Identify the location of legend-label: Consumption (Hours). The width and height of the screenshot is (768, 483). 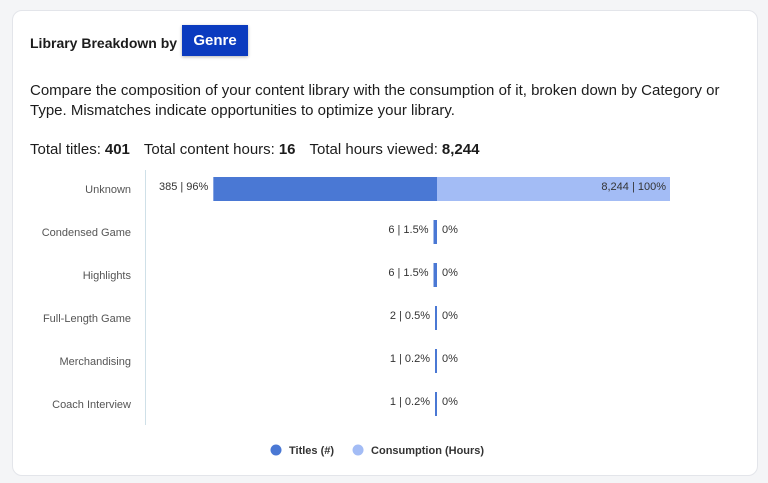
(427, 451).